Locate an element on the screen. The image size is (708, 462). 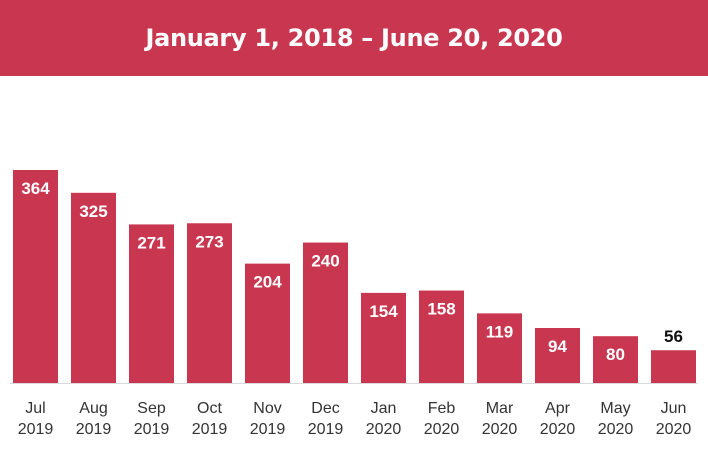
value-label: 119 is located at coordinates (499, 331).